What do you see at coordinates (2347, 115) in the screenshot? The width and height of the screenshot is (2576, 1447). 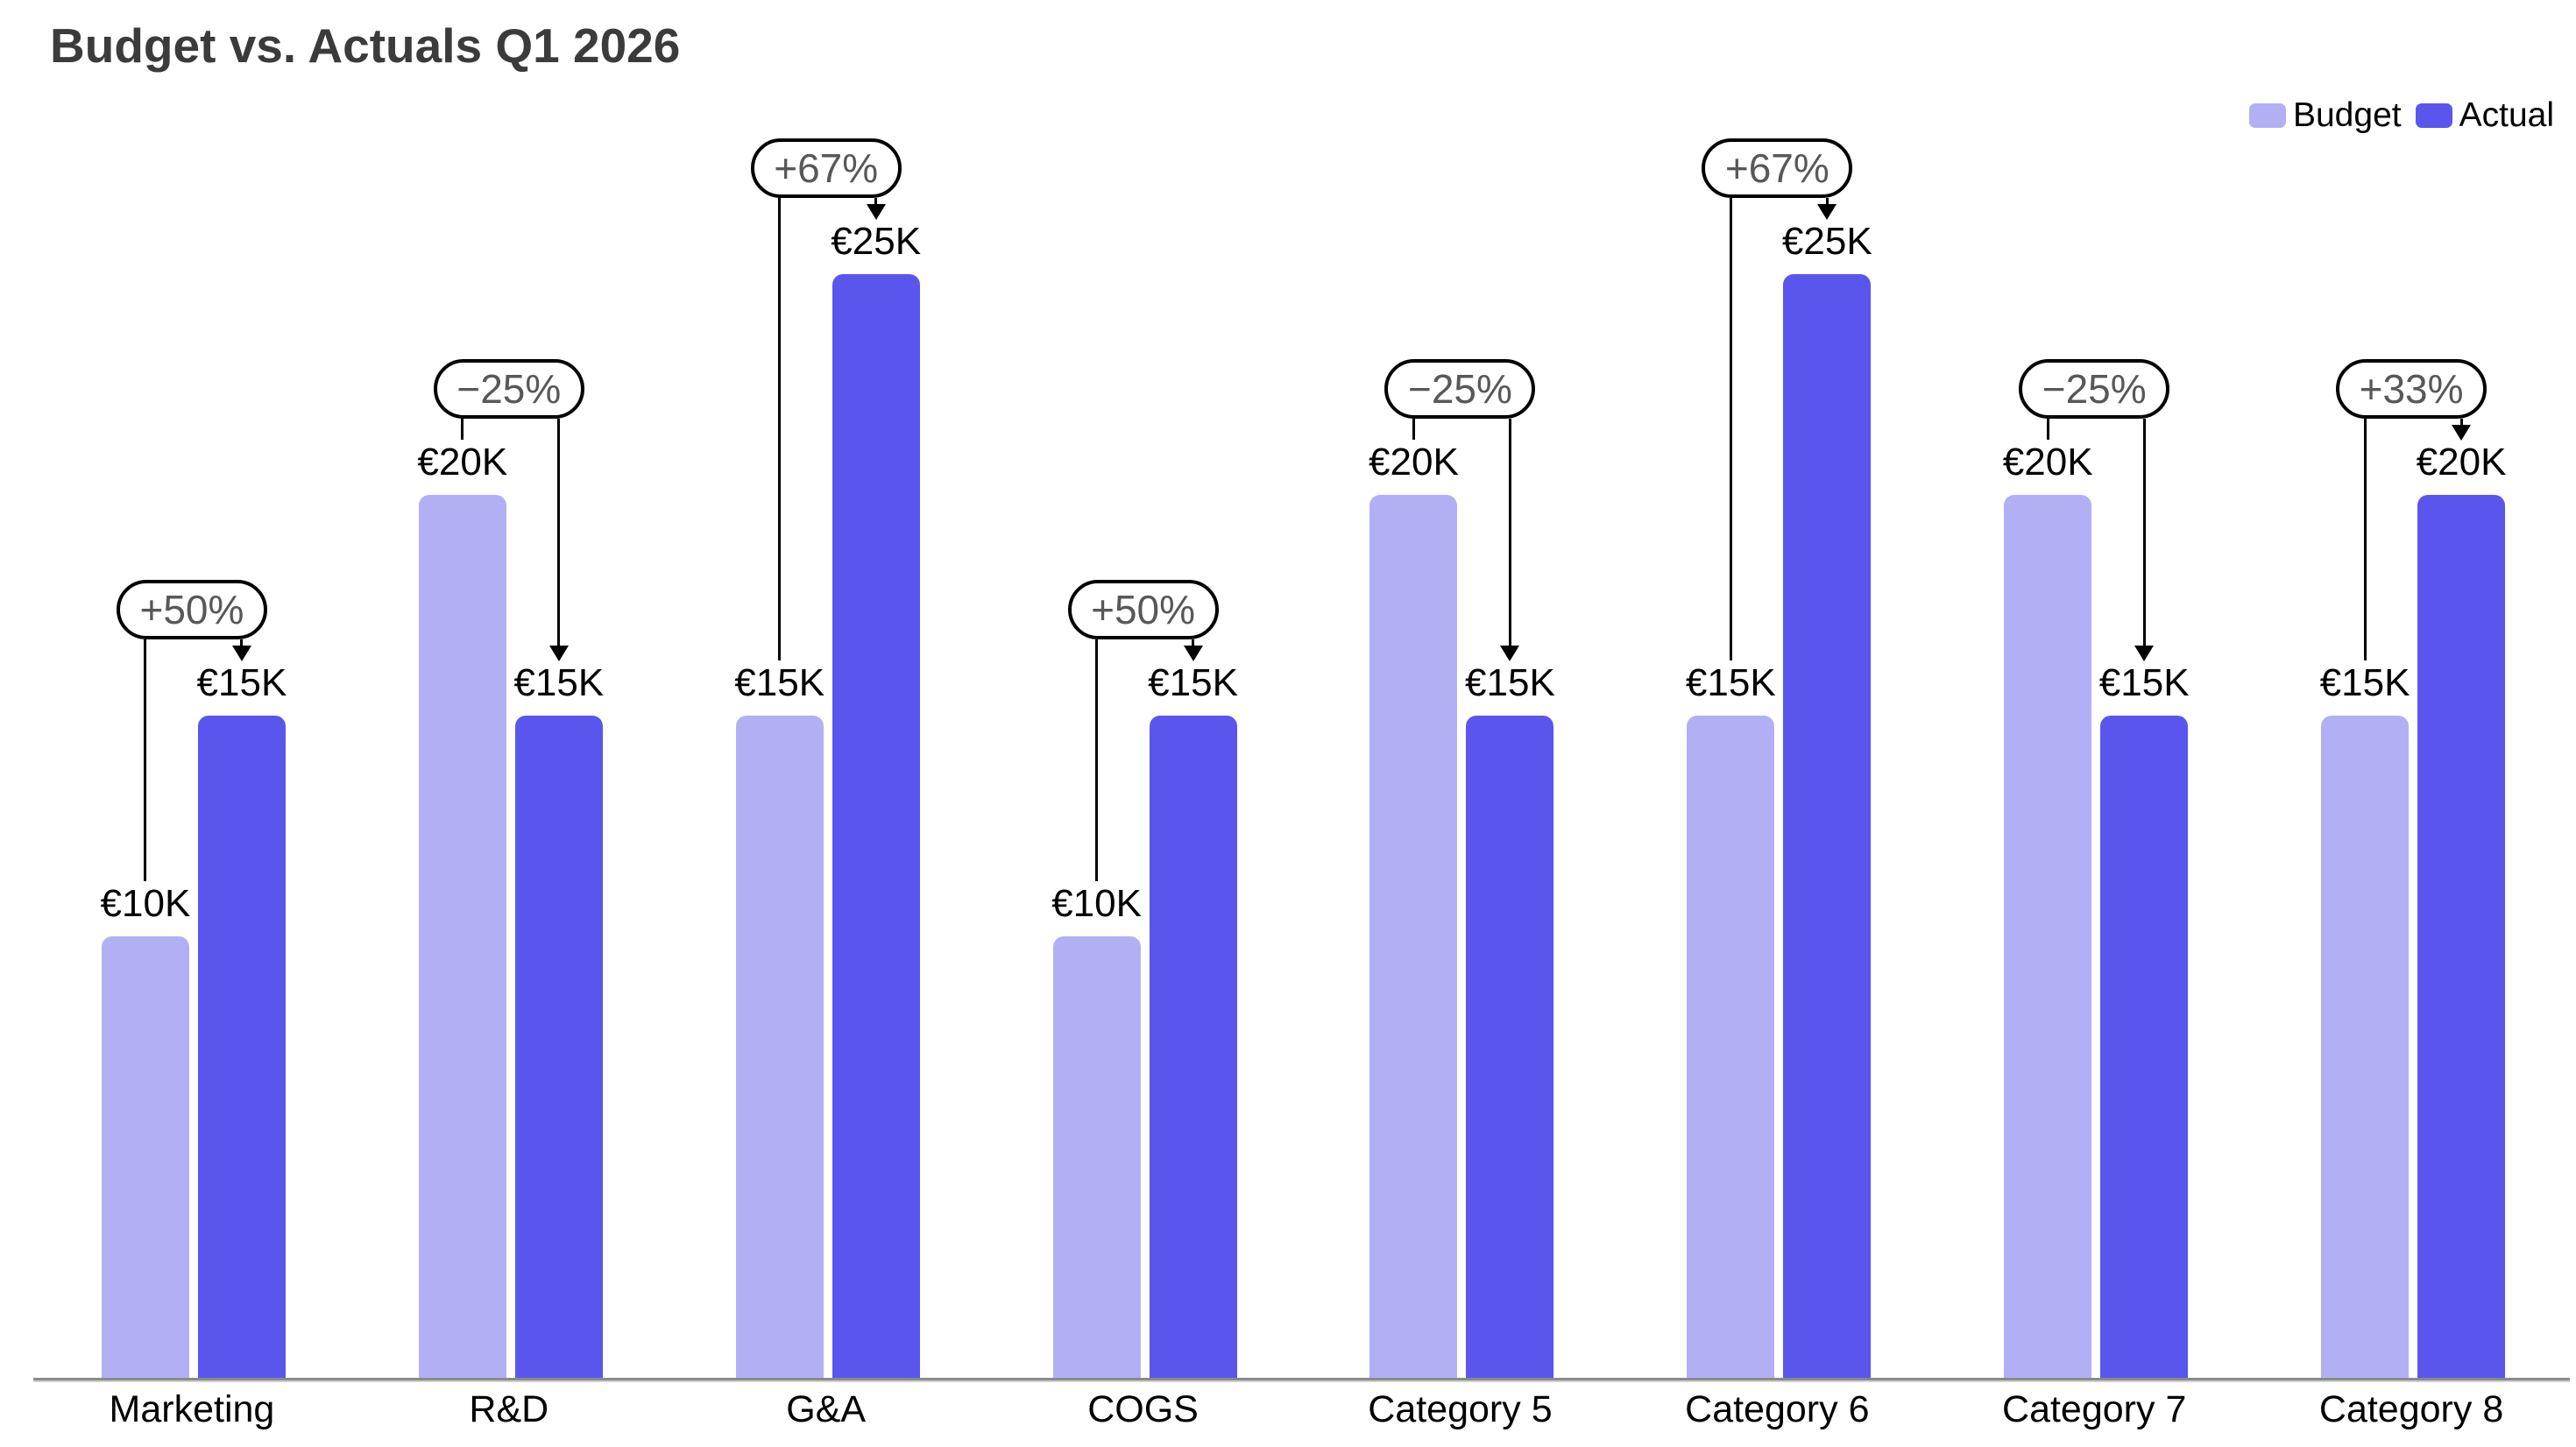 I see `legend-label-budget: Budget` at bounding box center [2347, 115].